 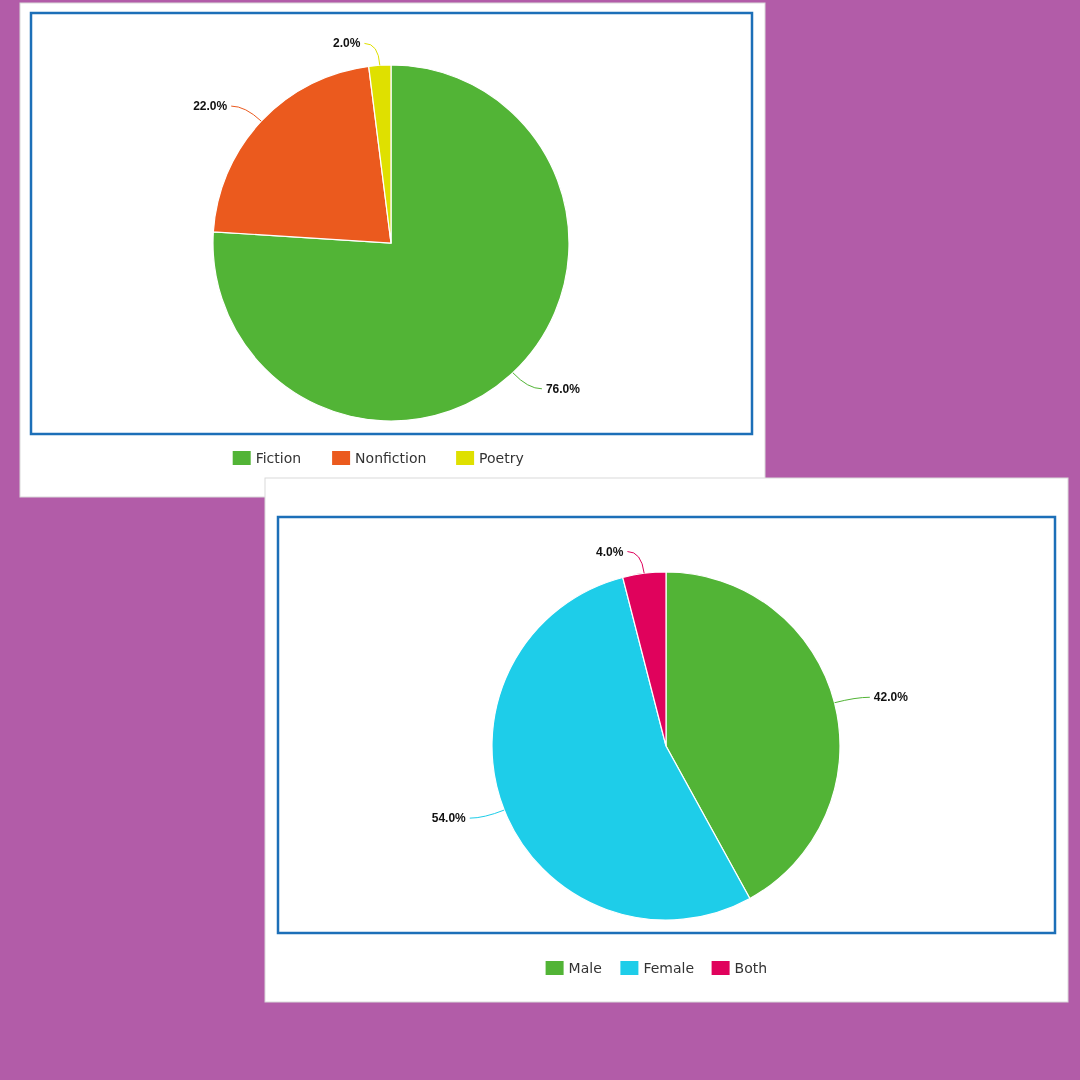 What do you see at coordinates (891, 697) in the screenshot?
I see `data-label: 42.0%` at bounding box center [891, 697].